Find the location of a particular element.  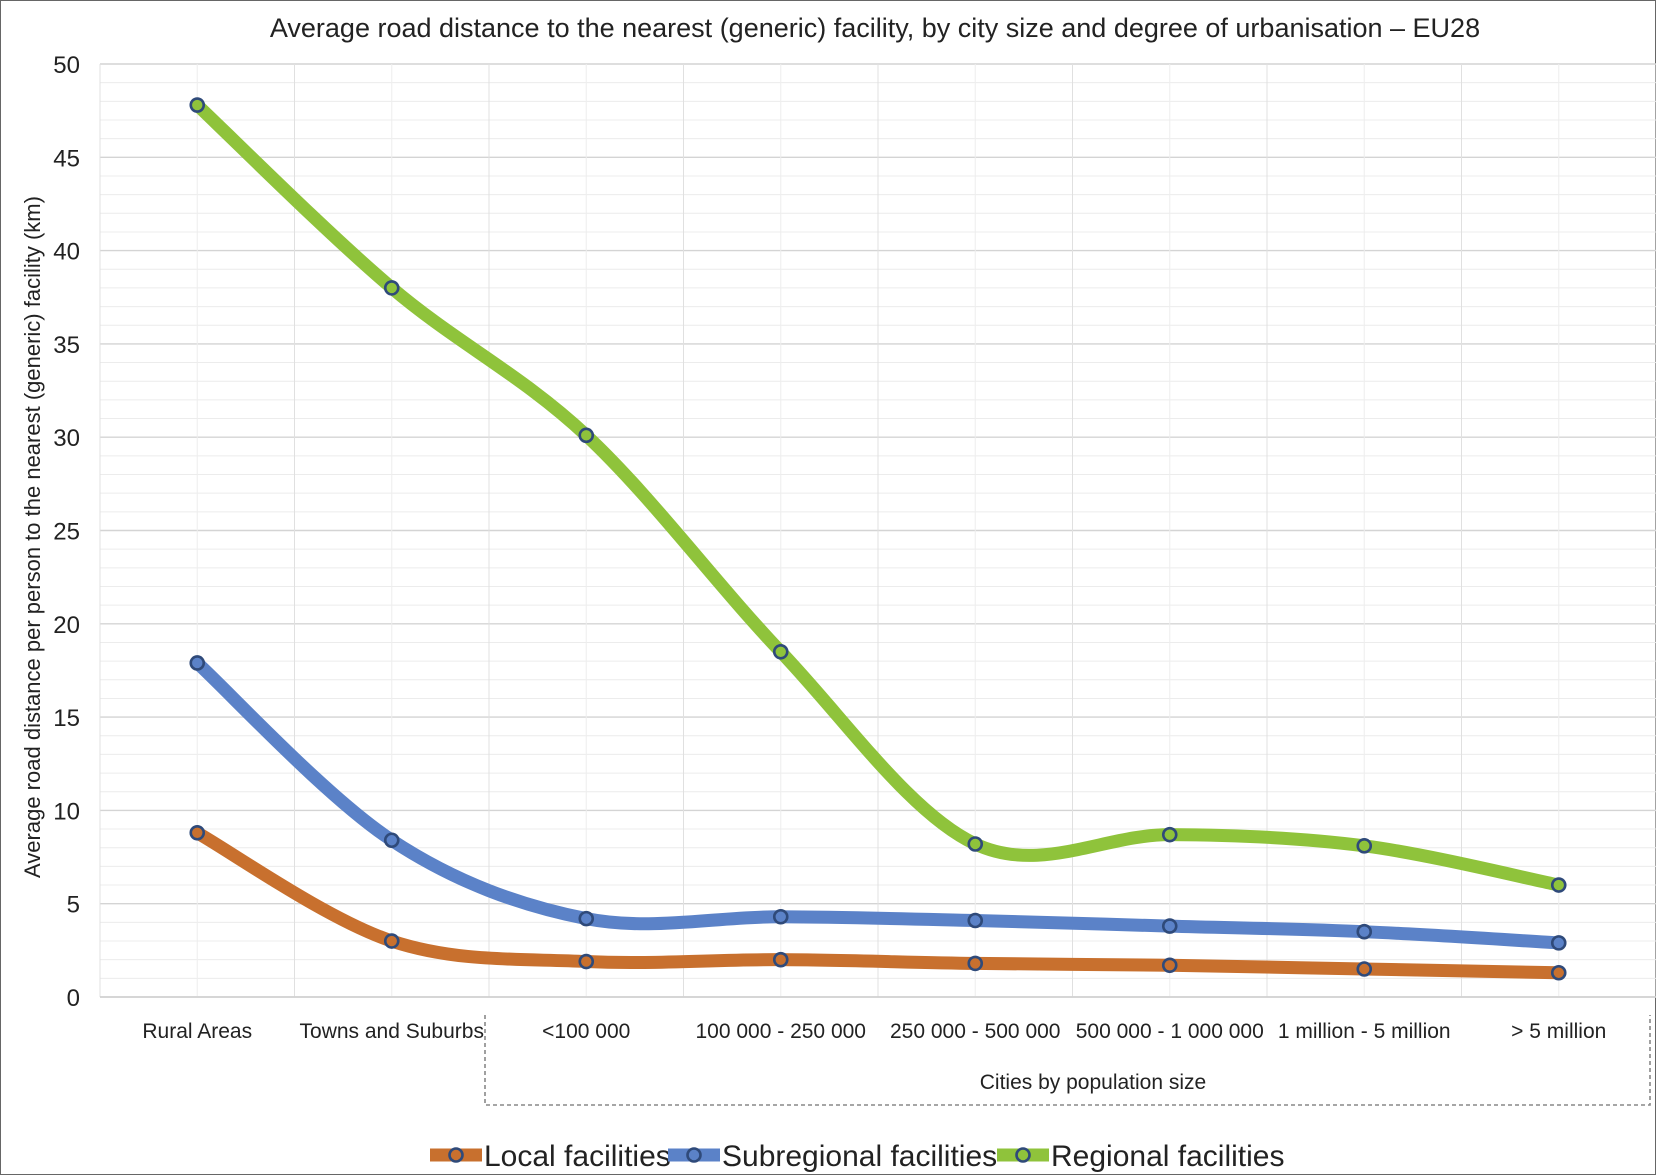

group-bracket is located at coordinates (1067, 1060).